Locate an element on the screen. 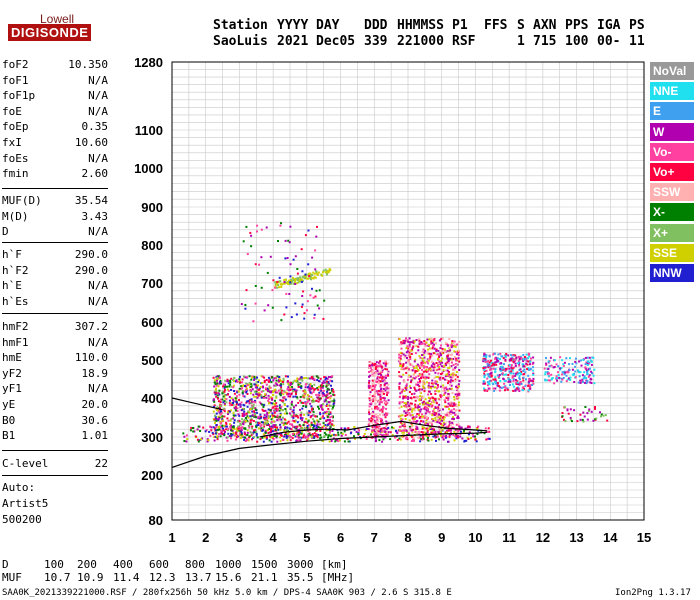  param-value: N/A is located at coordinates (98, 158).